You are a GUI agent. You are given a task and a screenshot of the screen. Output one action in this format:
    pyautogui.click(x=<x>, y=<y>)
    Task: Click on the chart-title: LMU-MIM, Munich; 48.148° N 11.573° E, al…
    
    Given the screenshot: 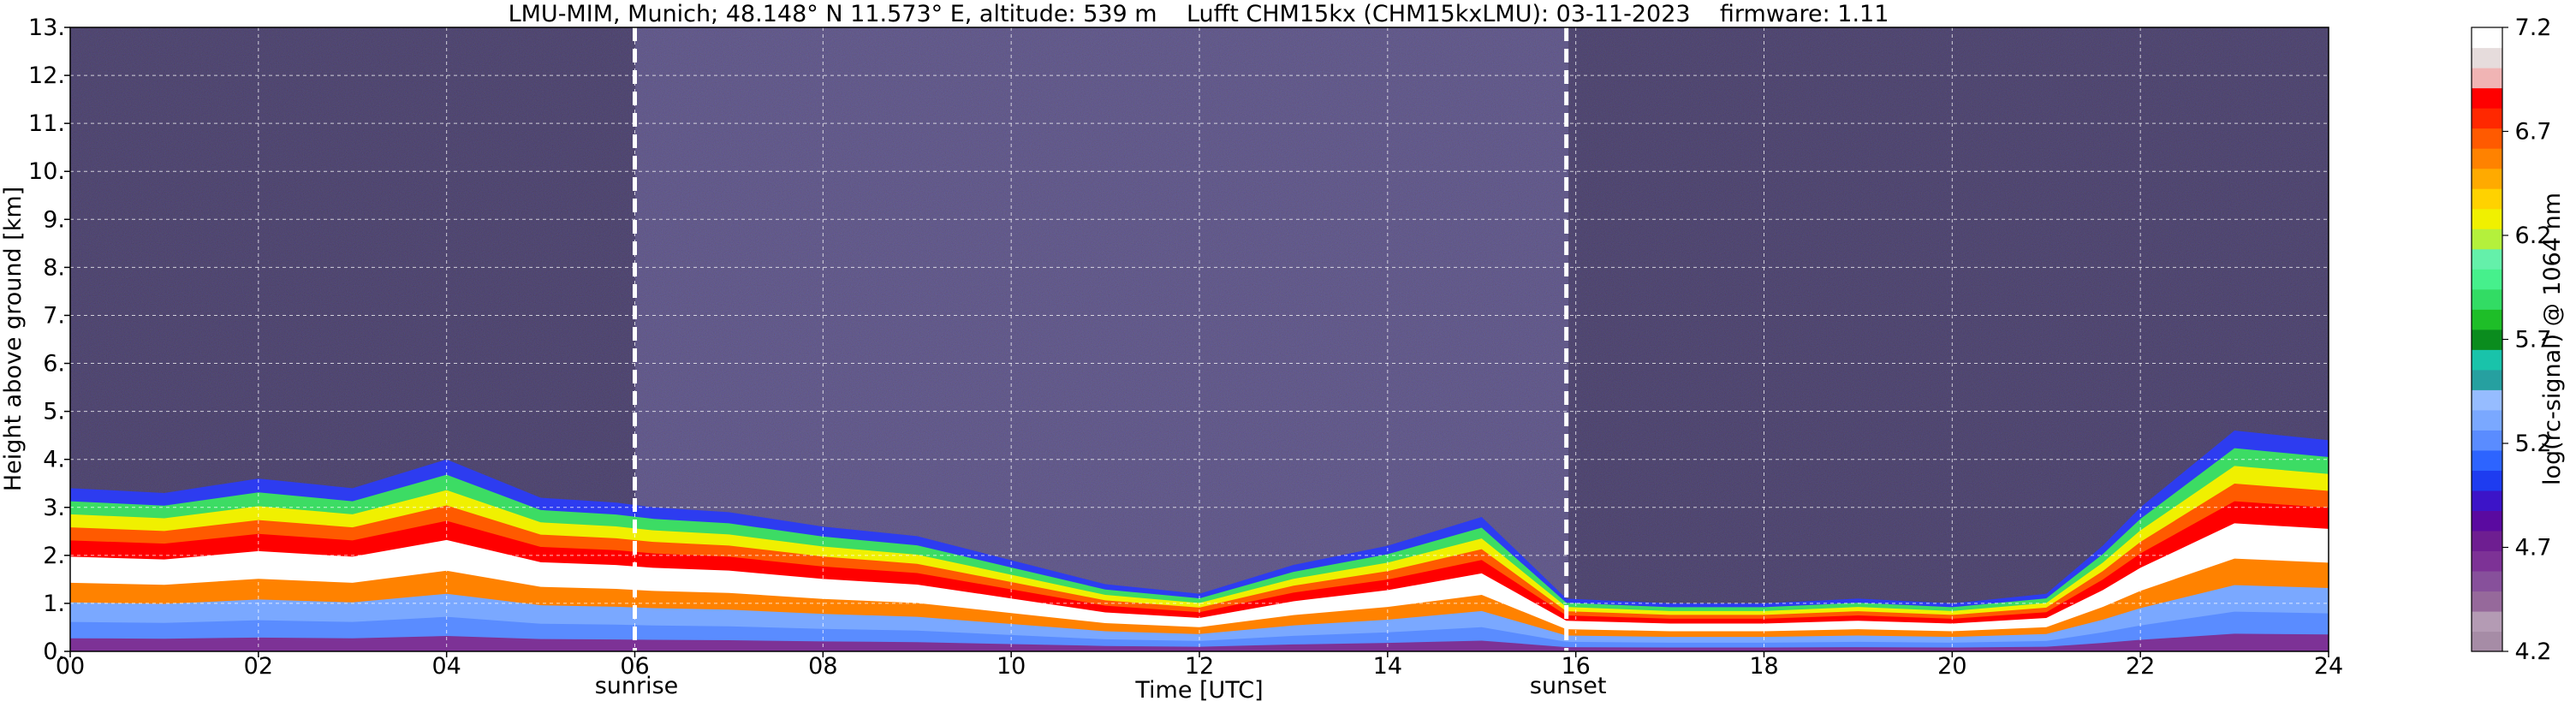 What is the action you would take?
    pyautogui.click(x=1199, y=14)
    